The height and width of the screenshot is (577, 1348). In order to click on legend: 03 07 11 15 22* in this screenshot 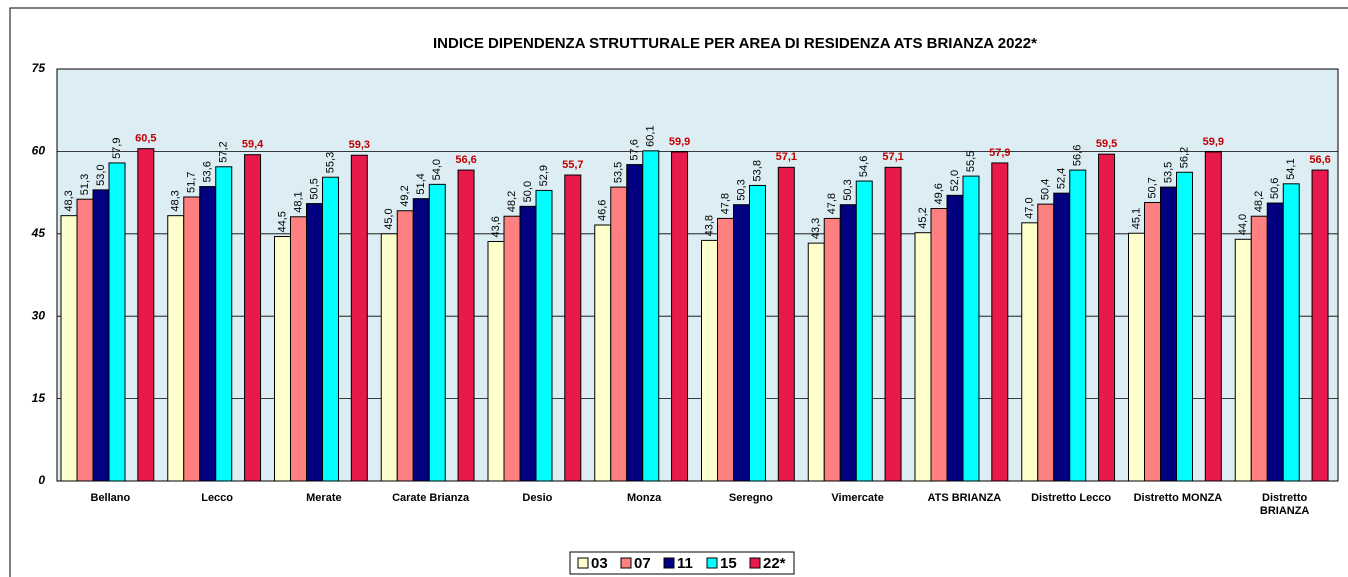, I will do `click(682, 563)`.